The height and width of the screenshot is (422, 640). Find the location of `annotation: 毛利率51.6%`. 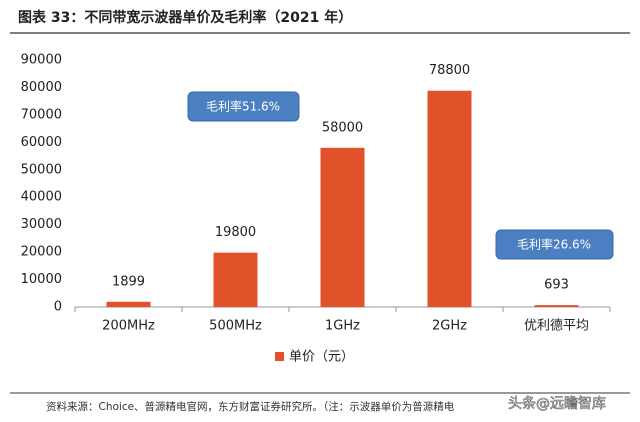

annotation: 毛利率51.6% is located at coordinates (243, 106).